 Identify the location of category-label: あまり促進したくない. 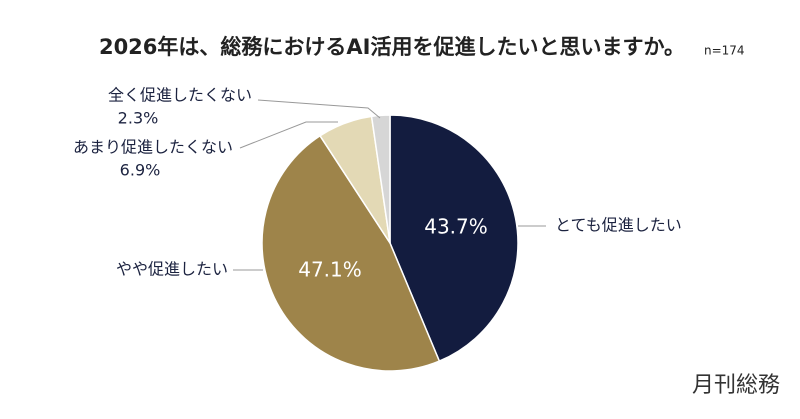
(153, 147).